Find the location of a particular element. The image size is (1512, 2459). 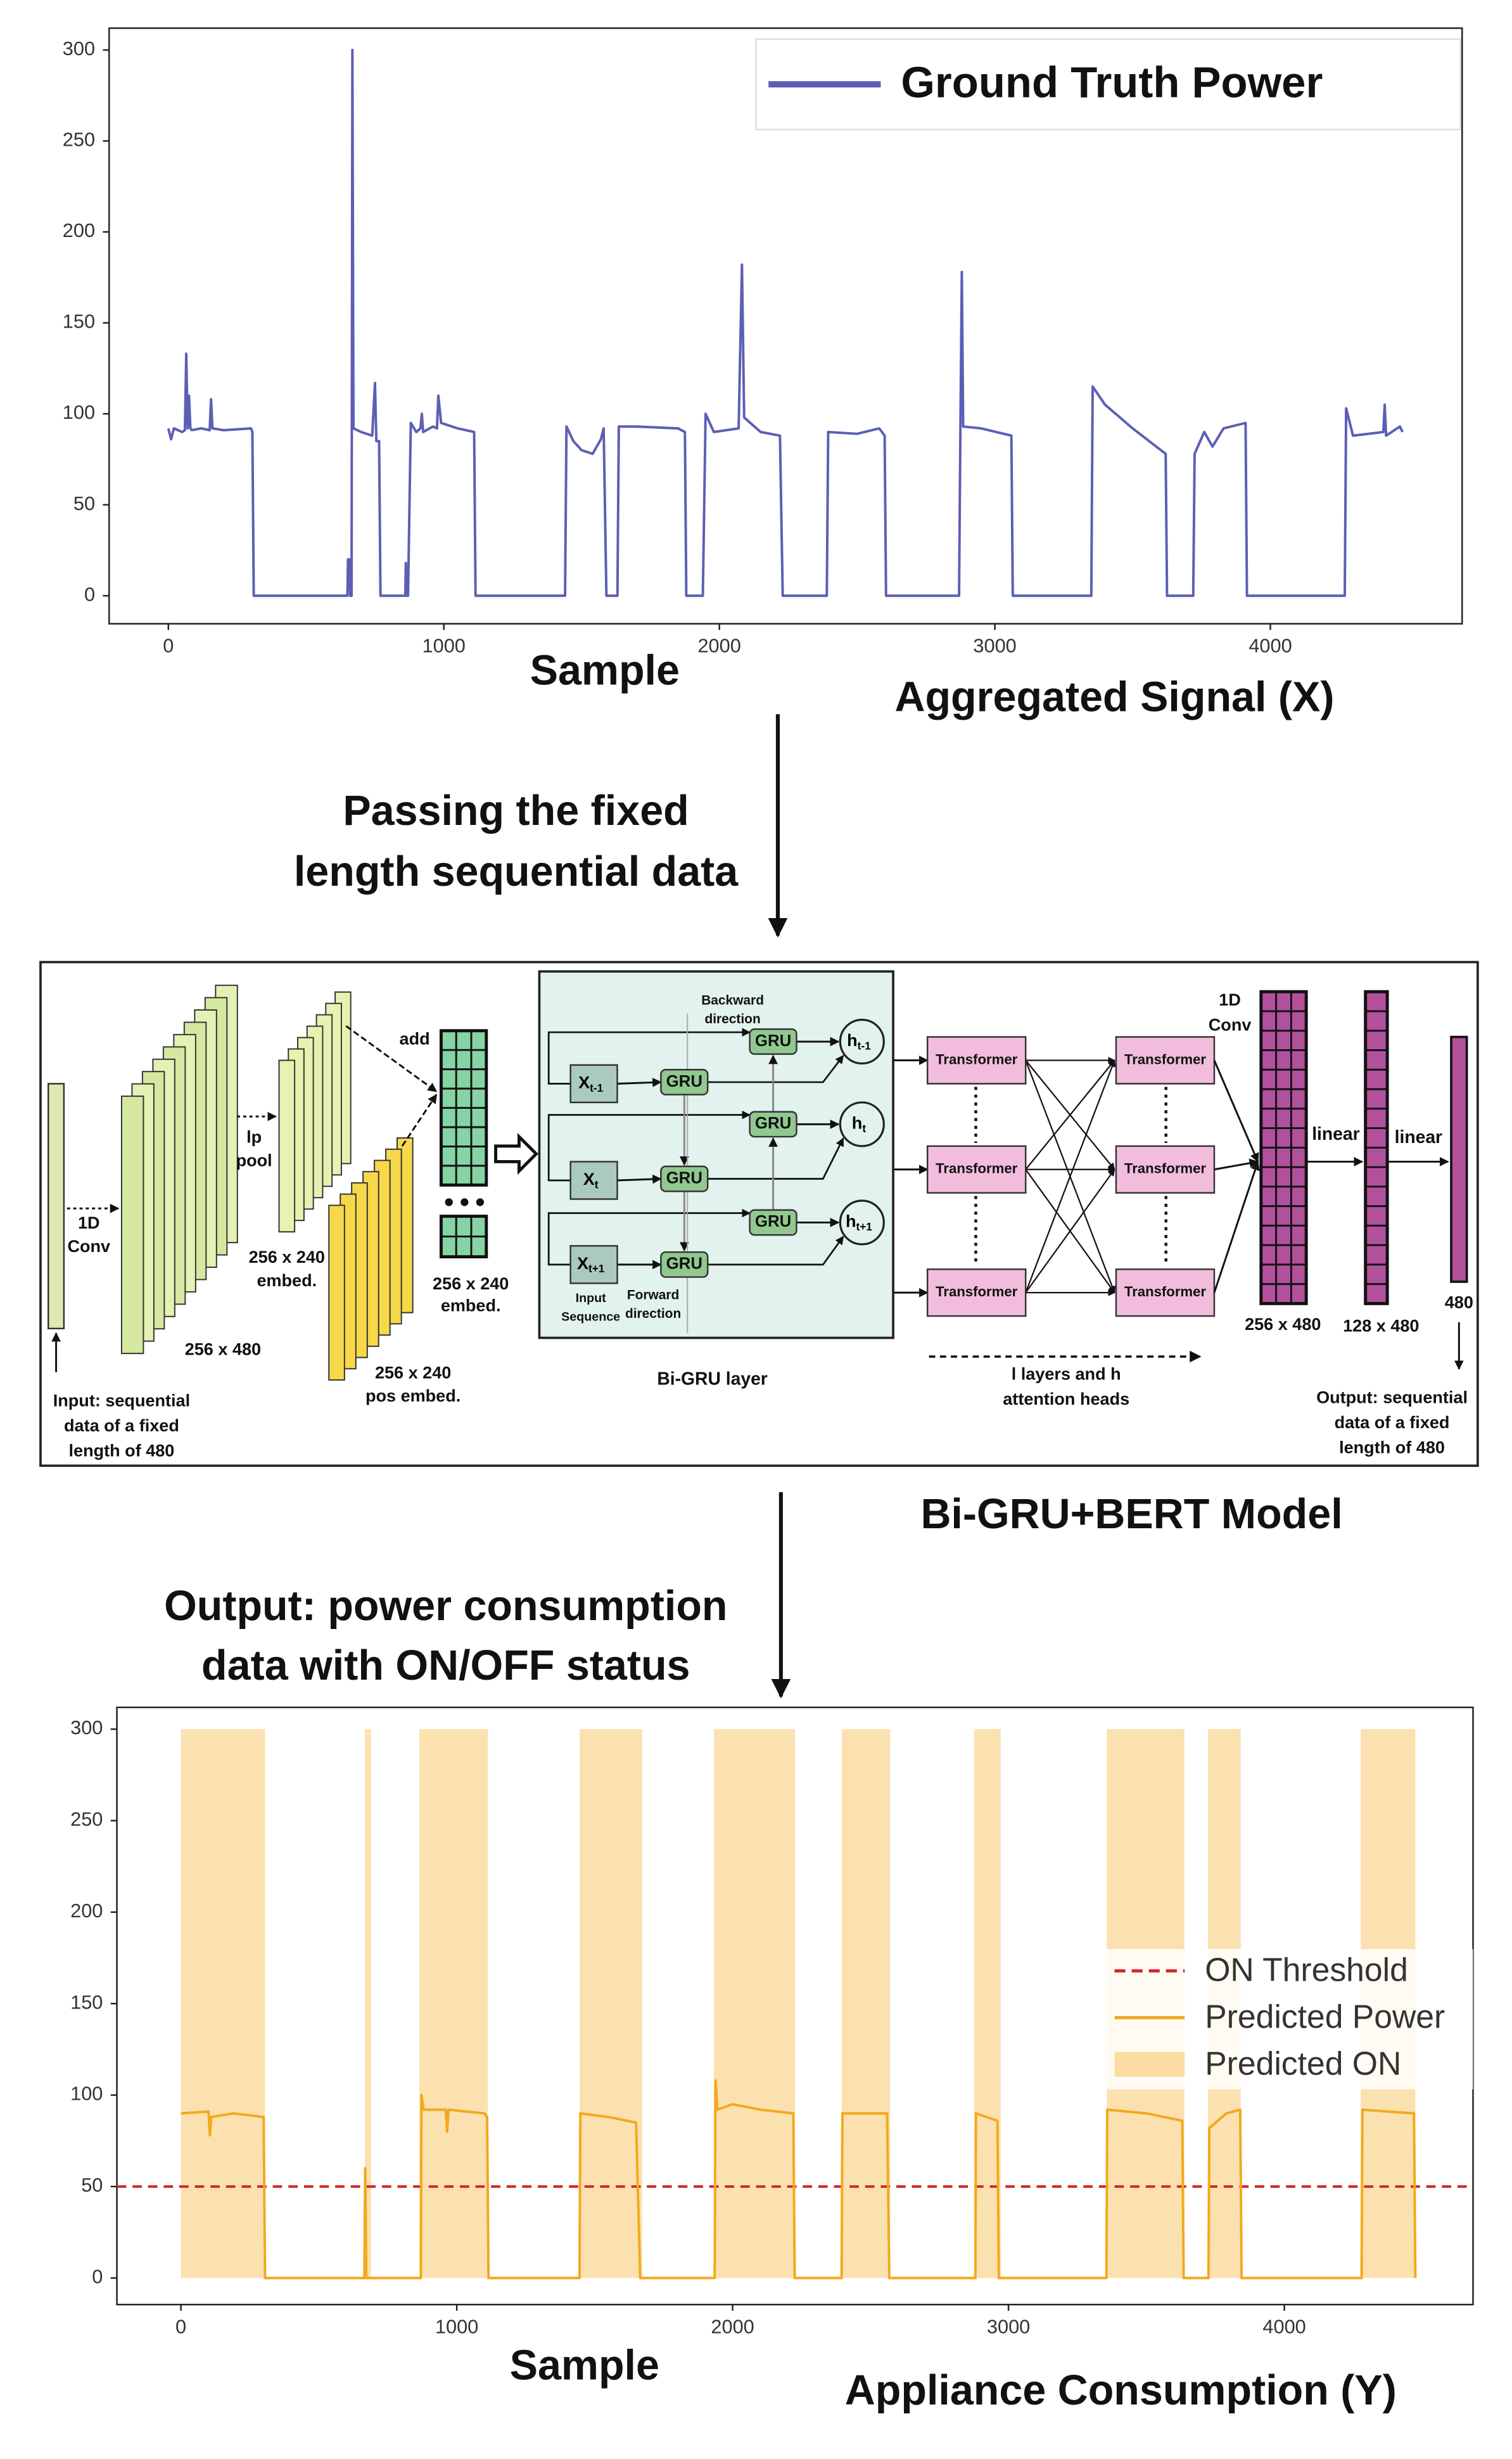

x-sub: t is located at coordinates (597, 1184).